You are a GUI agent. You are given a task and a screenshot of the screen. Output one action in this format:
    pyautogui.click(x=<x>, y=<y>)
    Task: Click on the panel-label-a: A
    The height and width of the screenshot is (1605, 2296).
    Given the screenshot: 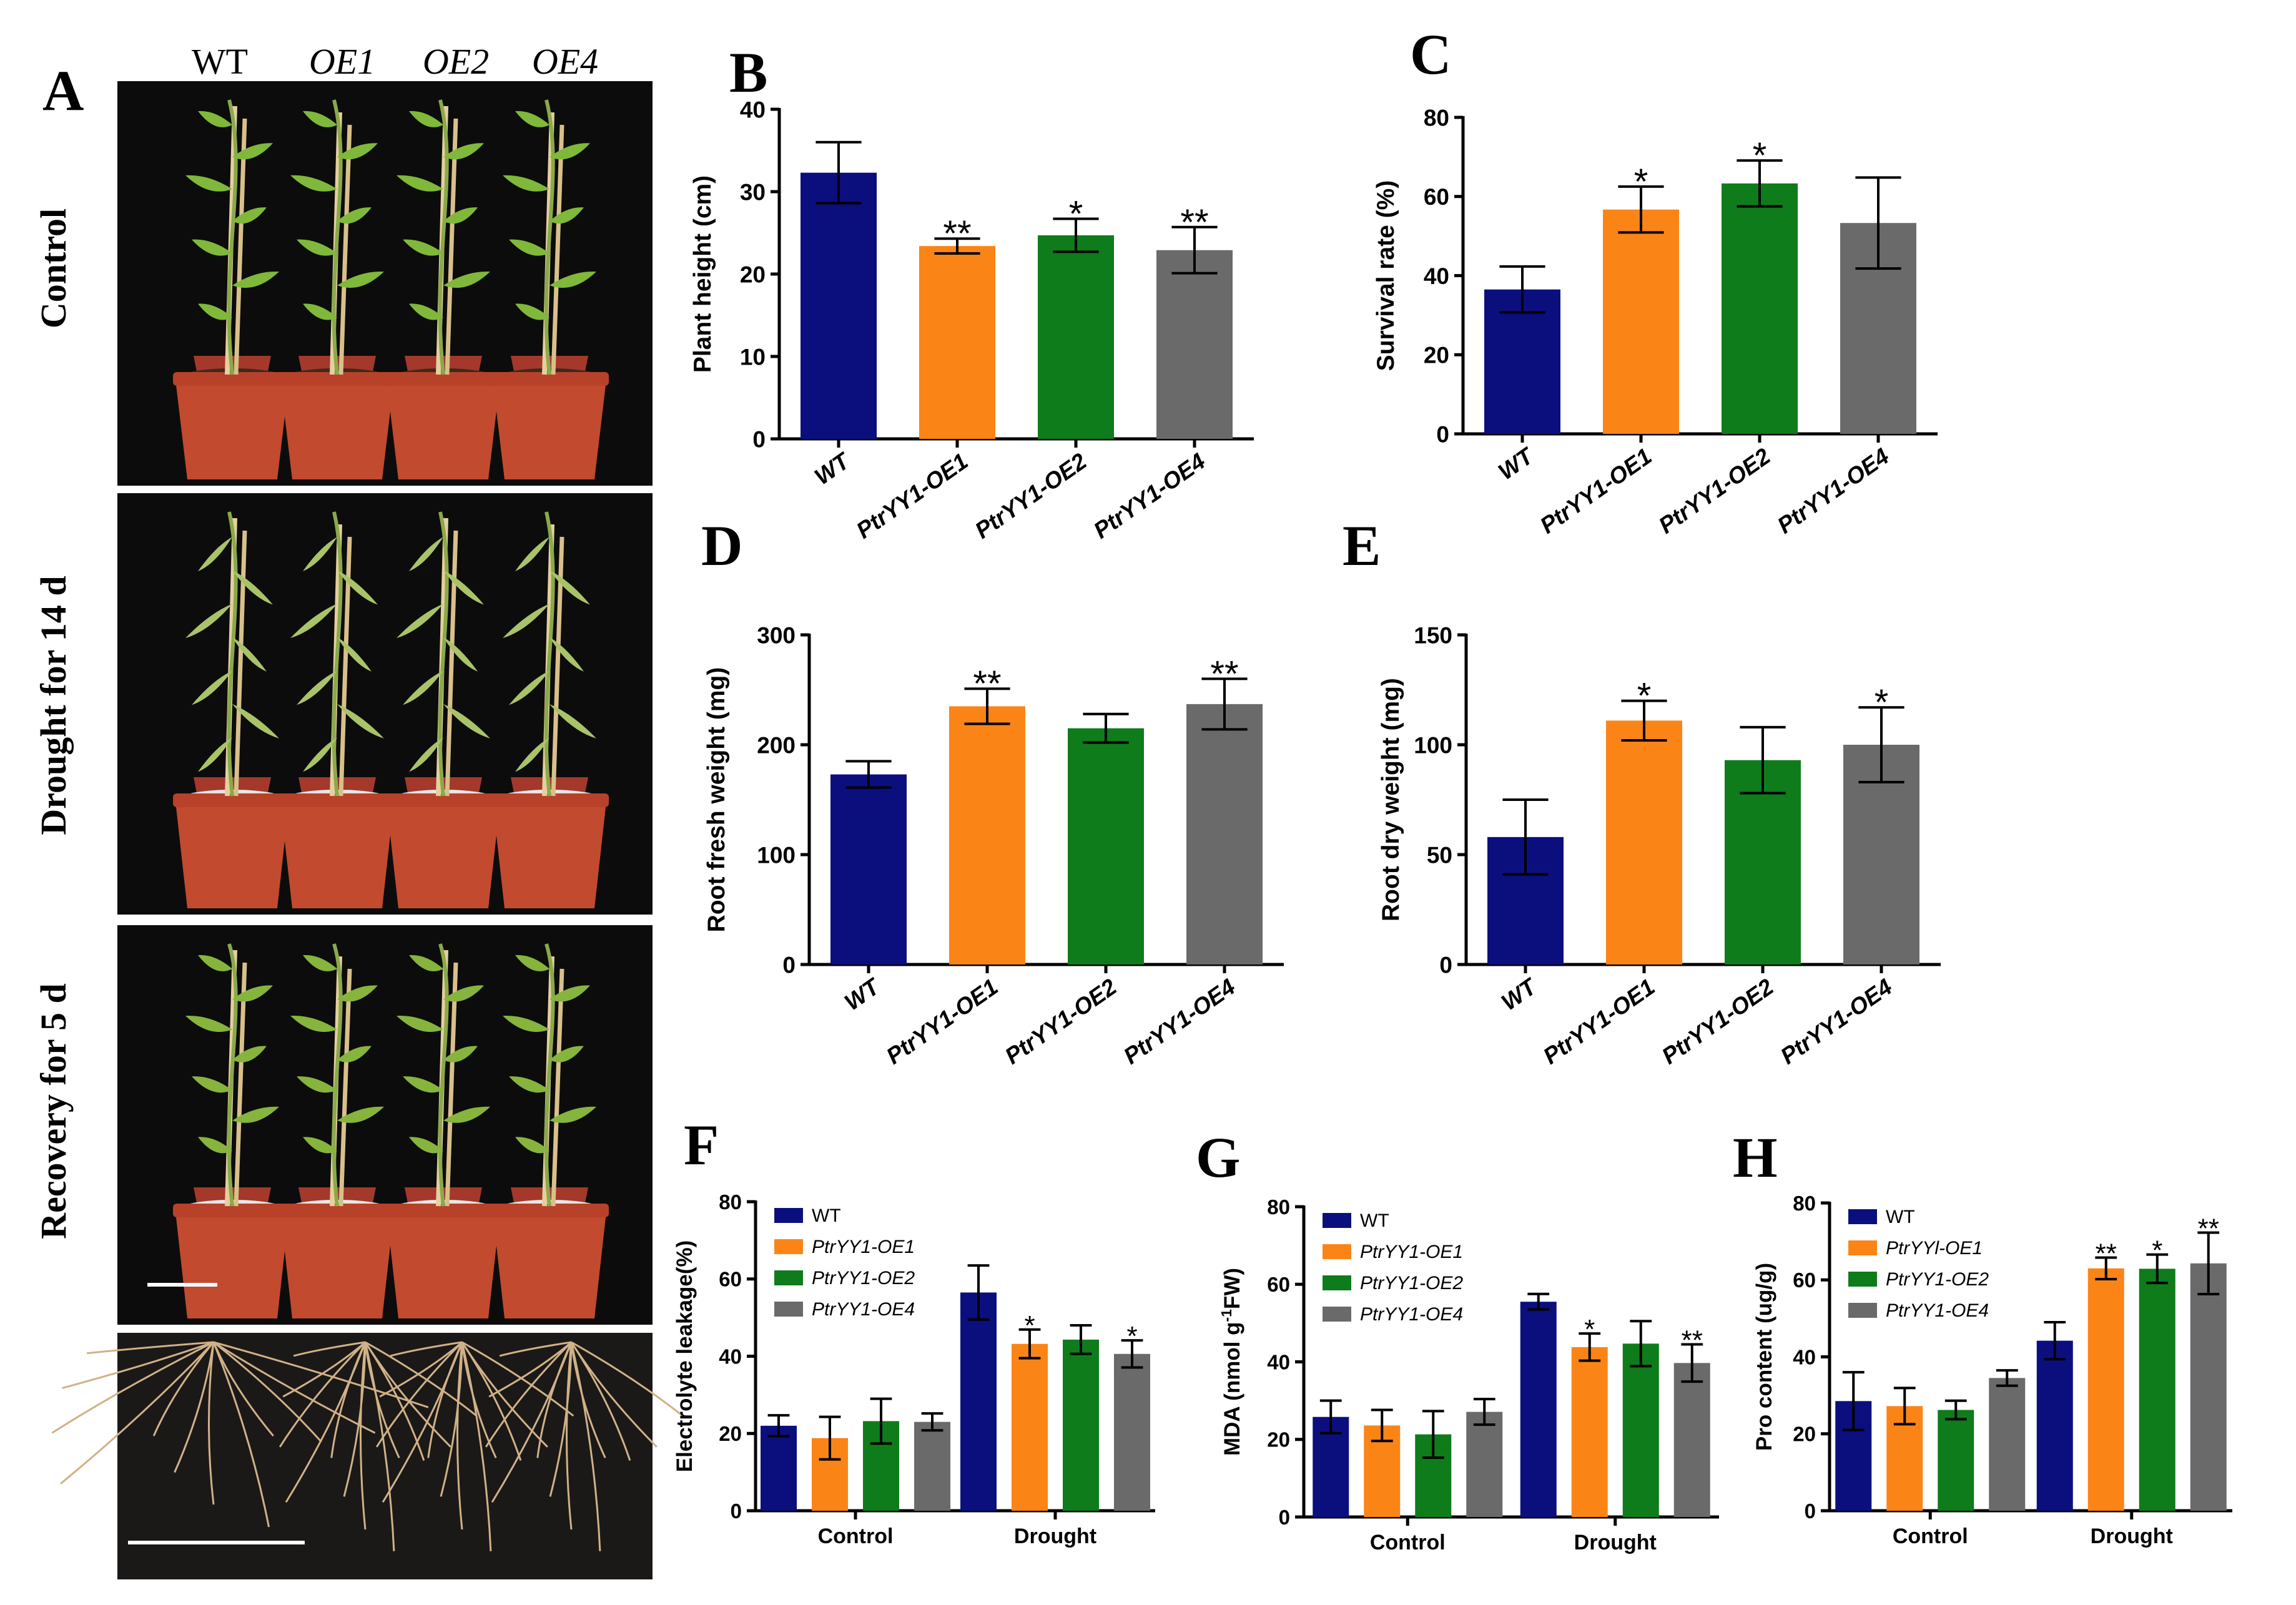 What is the action you would take?
    pyautogui.click(x=63, y=90)
    